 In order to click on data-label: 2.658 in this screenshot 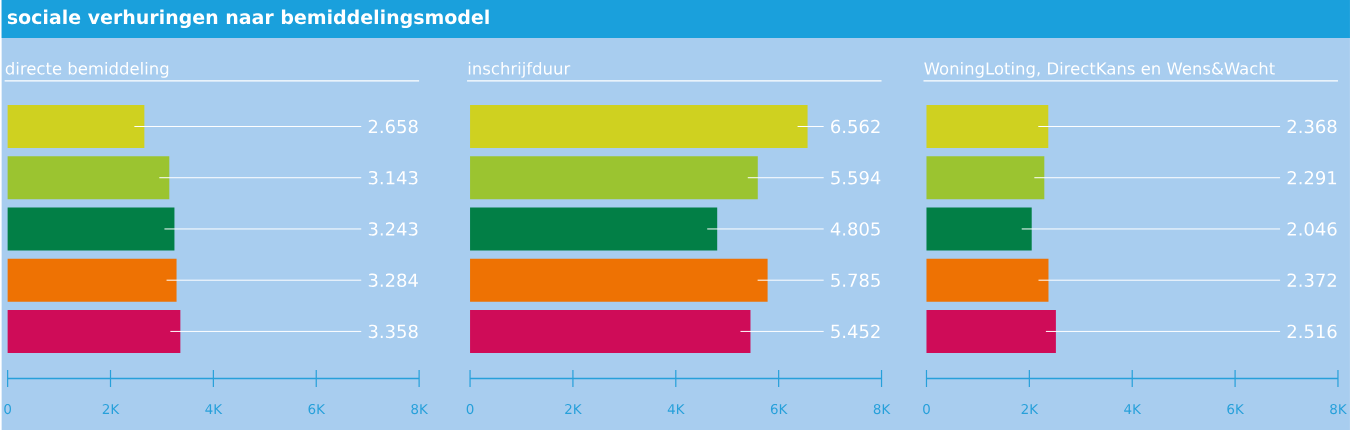, I will do `click(393, 126)`.